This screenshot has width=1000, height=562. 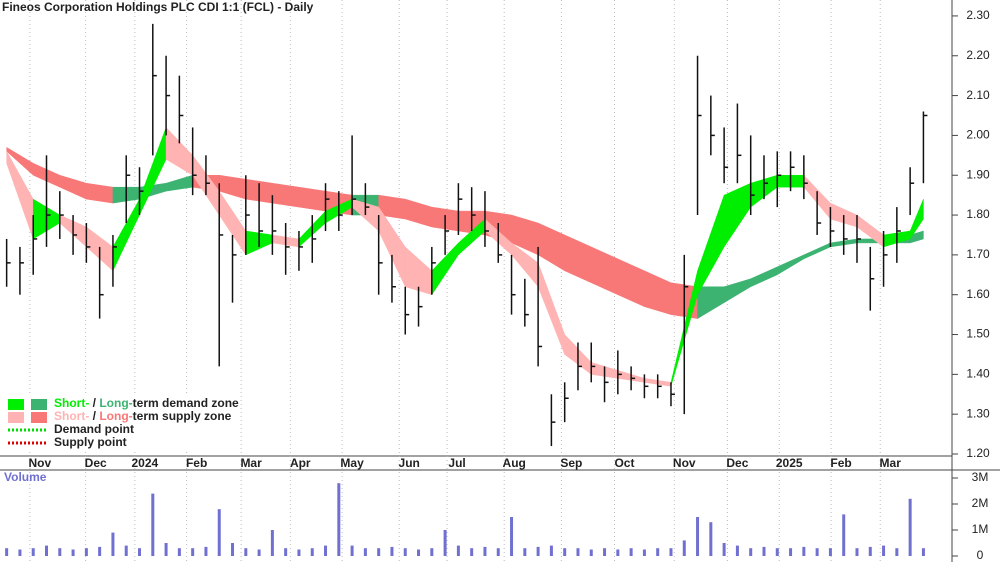 What do you see at coordinates (94, 429) in the screenshot?
I see `legend-label: Demand point` at bounding box center [94, 429].